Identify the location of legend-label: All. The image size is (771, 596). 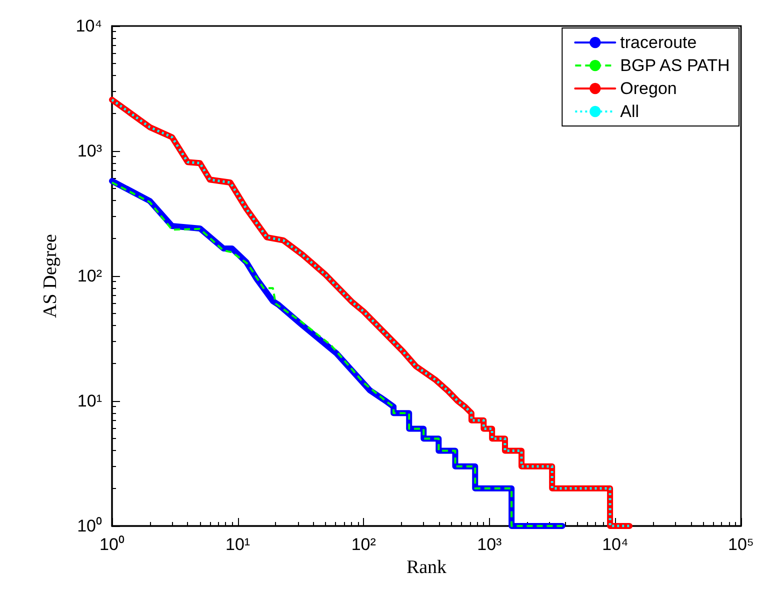
(630, 111).